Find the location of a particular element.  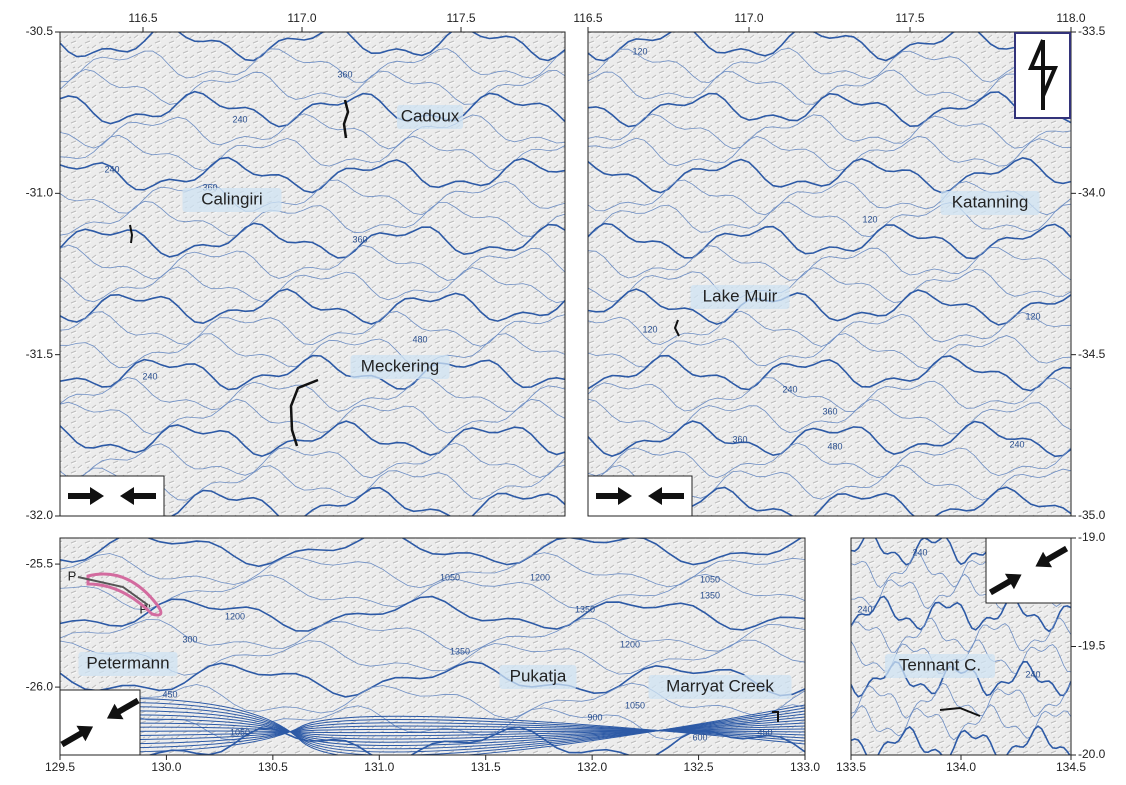

x-tick-label: 131.0 is located at coordinates (379, 767).